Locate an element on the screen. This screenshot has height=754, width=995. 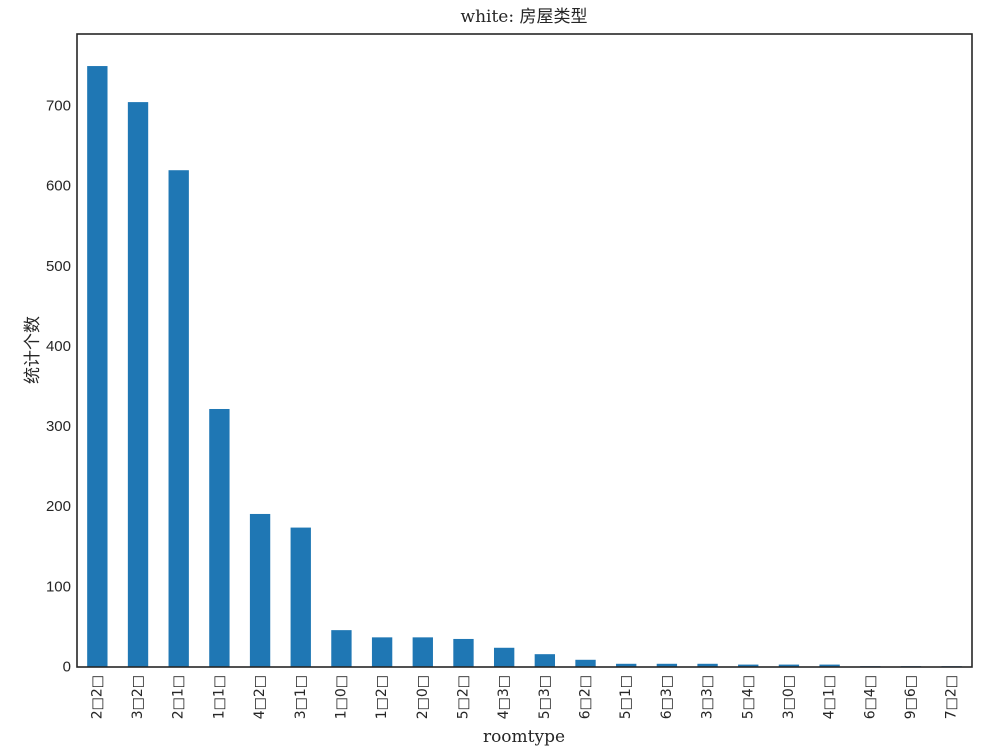
x-tick-label: 6□4□ is located at coordinates (870, 697).